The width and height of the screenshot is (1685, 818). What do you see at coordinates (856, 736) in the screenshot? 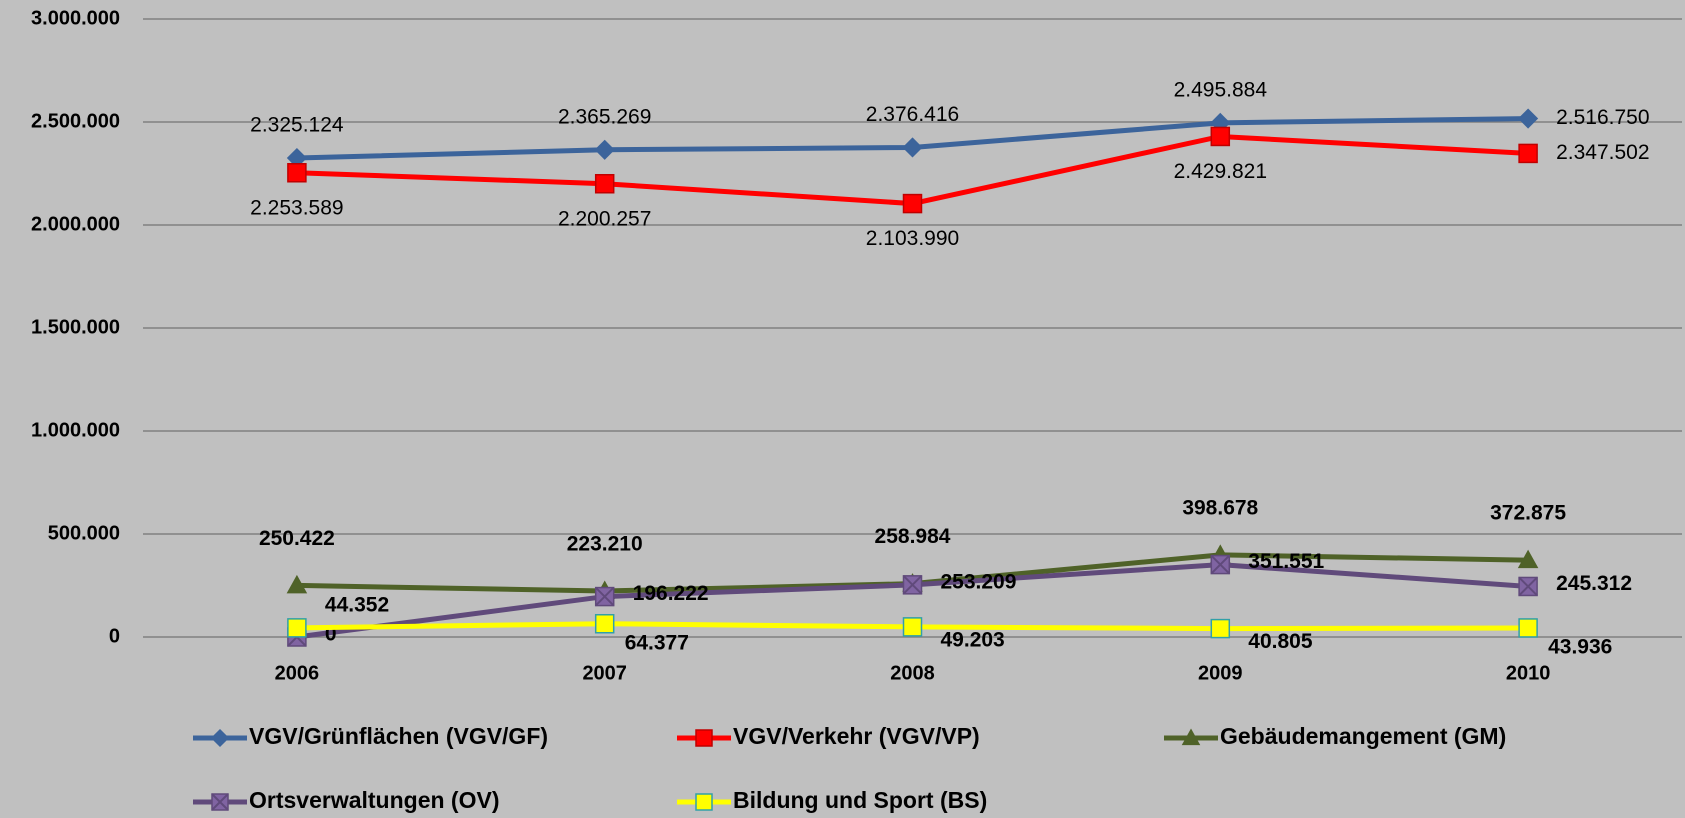
I see `legend-label: VGV/Verkehr (VGV/VP)` at bounding box center [856, 736].